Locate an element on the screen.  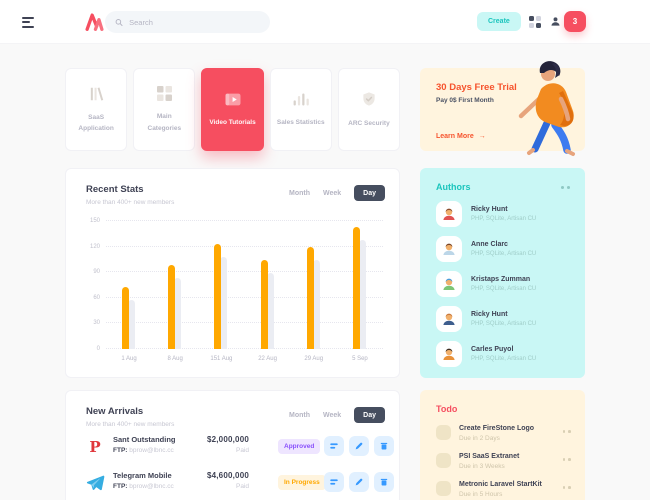
brand-logo is located at coordinates (94, 24).